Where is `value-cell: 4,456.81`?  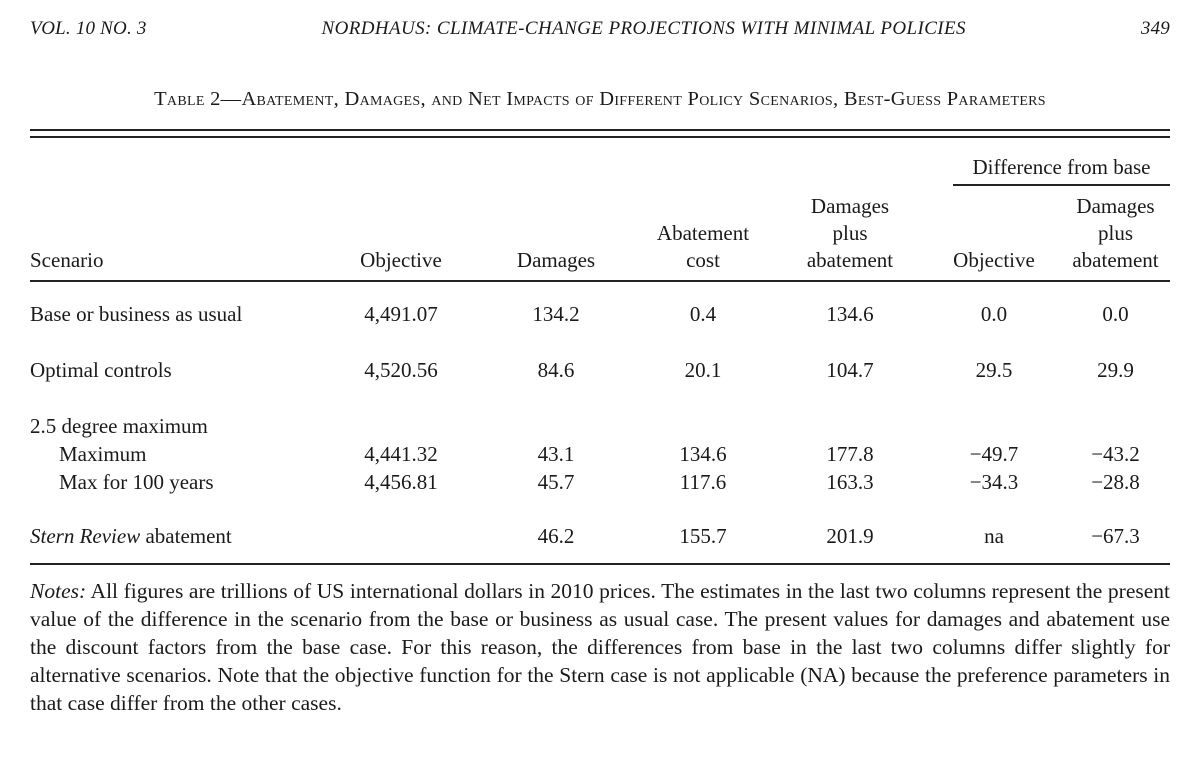
value-cell: 4,456.81 is located at coordinates (401, 482).